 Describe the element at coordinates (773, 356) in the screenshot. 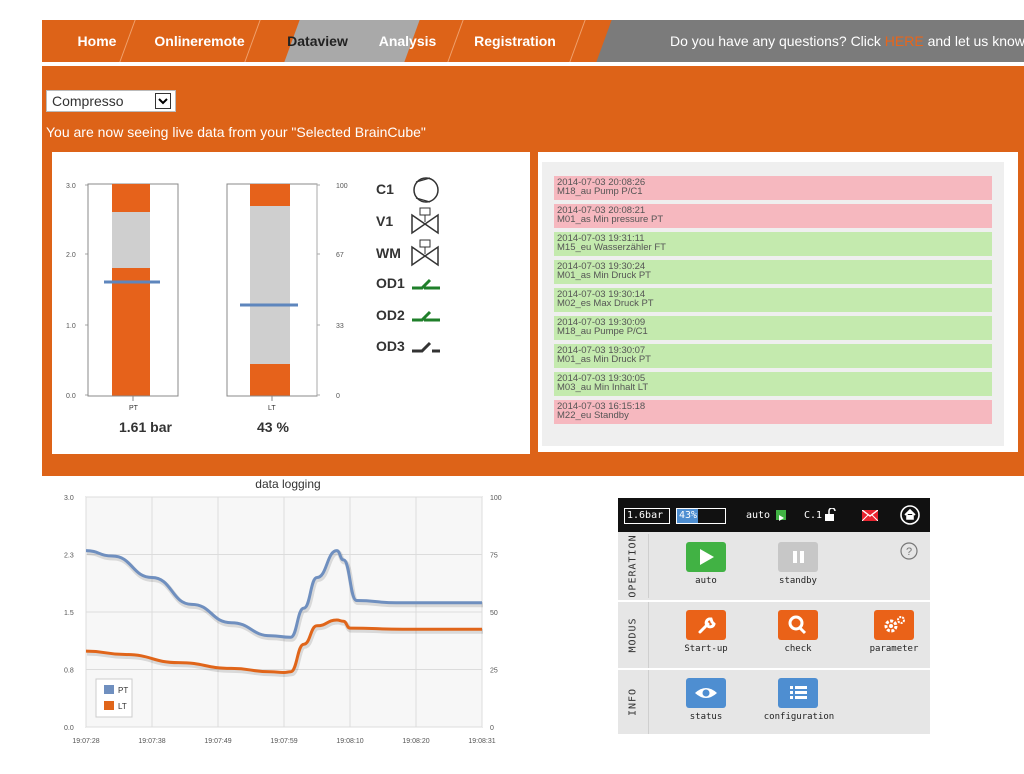

I see `alarm-entry: 2014-07-03 19:30:07 M01_as Min Druck PT` at that location.